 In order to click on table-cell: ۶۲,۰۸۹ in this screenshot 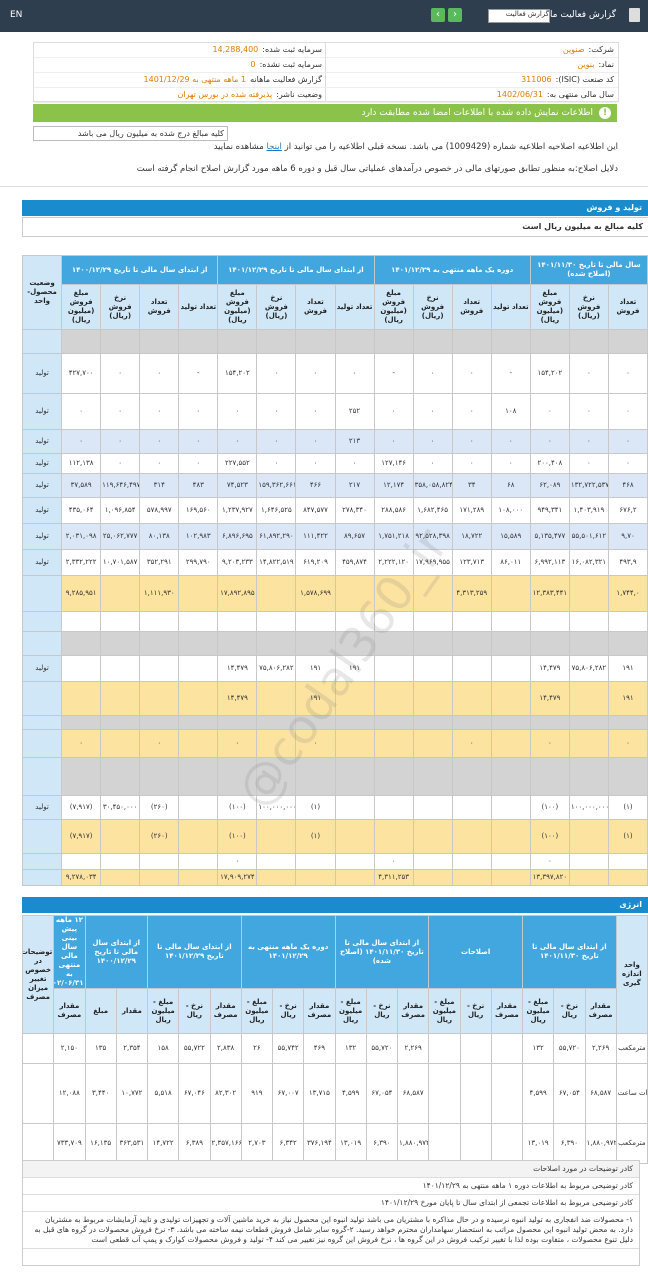, I will do `click(549, 485)`.